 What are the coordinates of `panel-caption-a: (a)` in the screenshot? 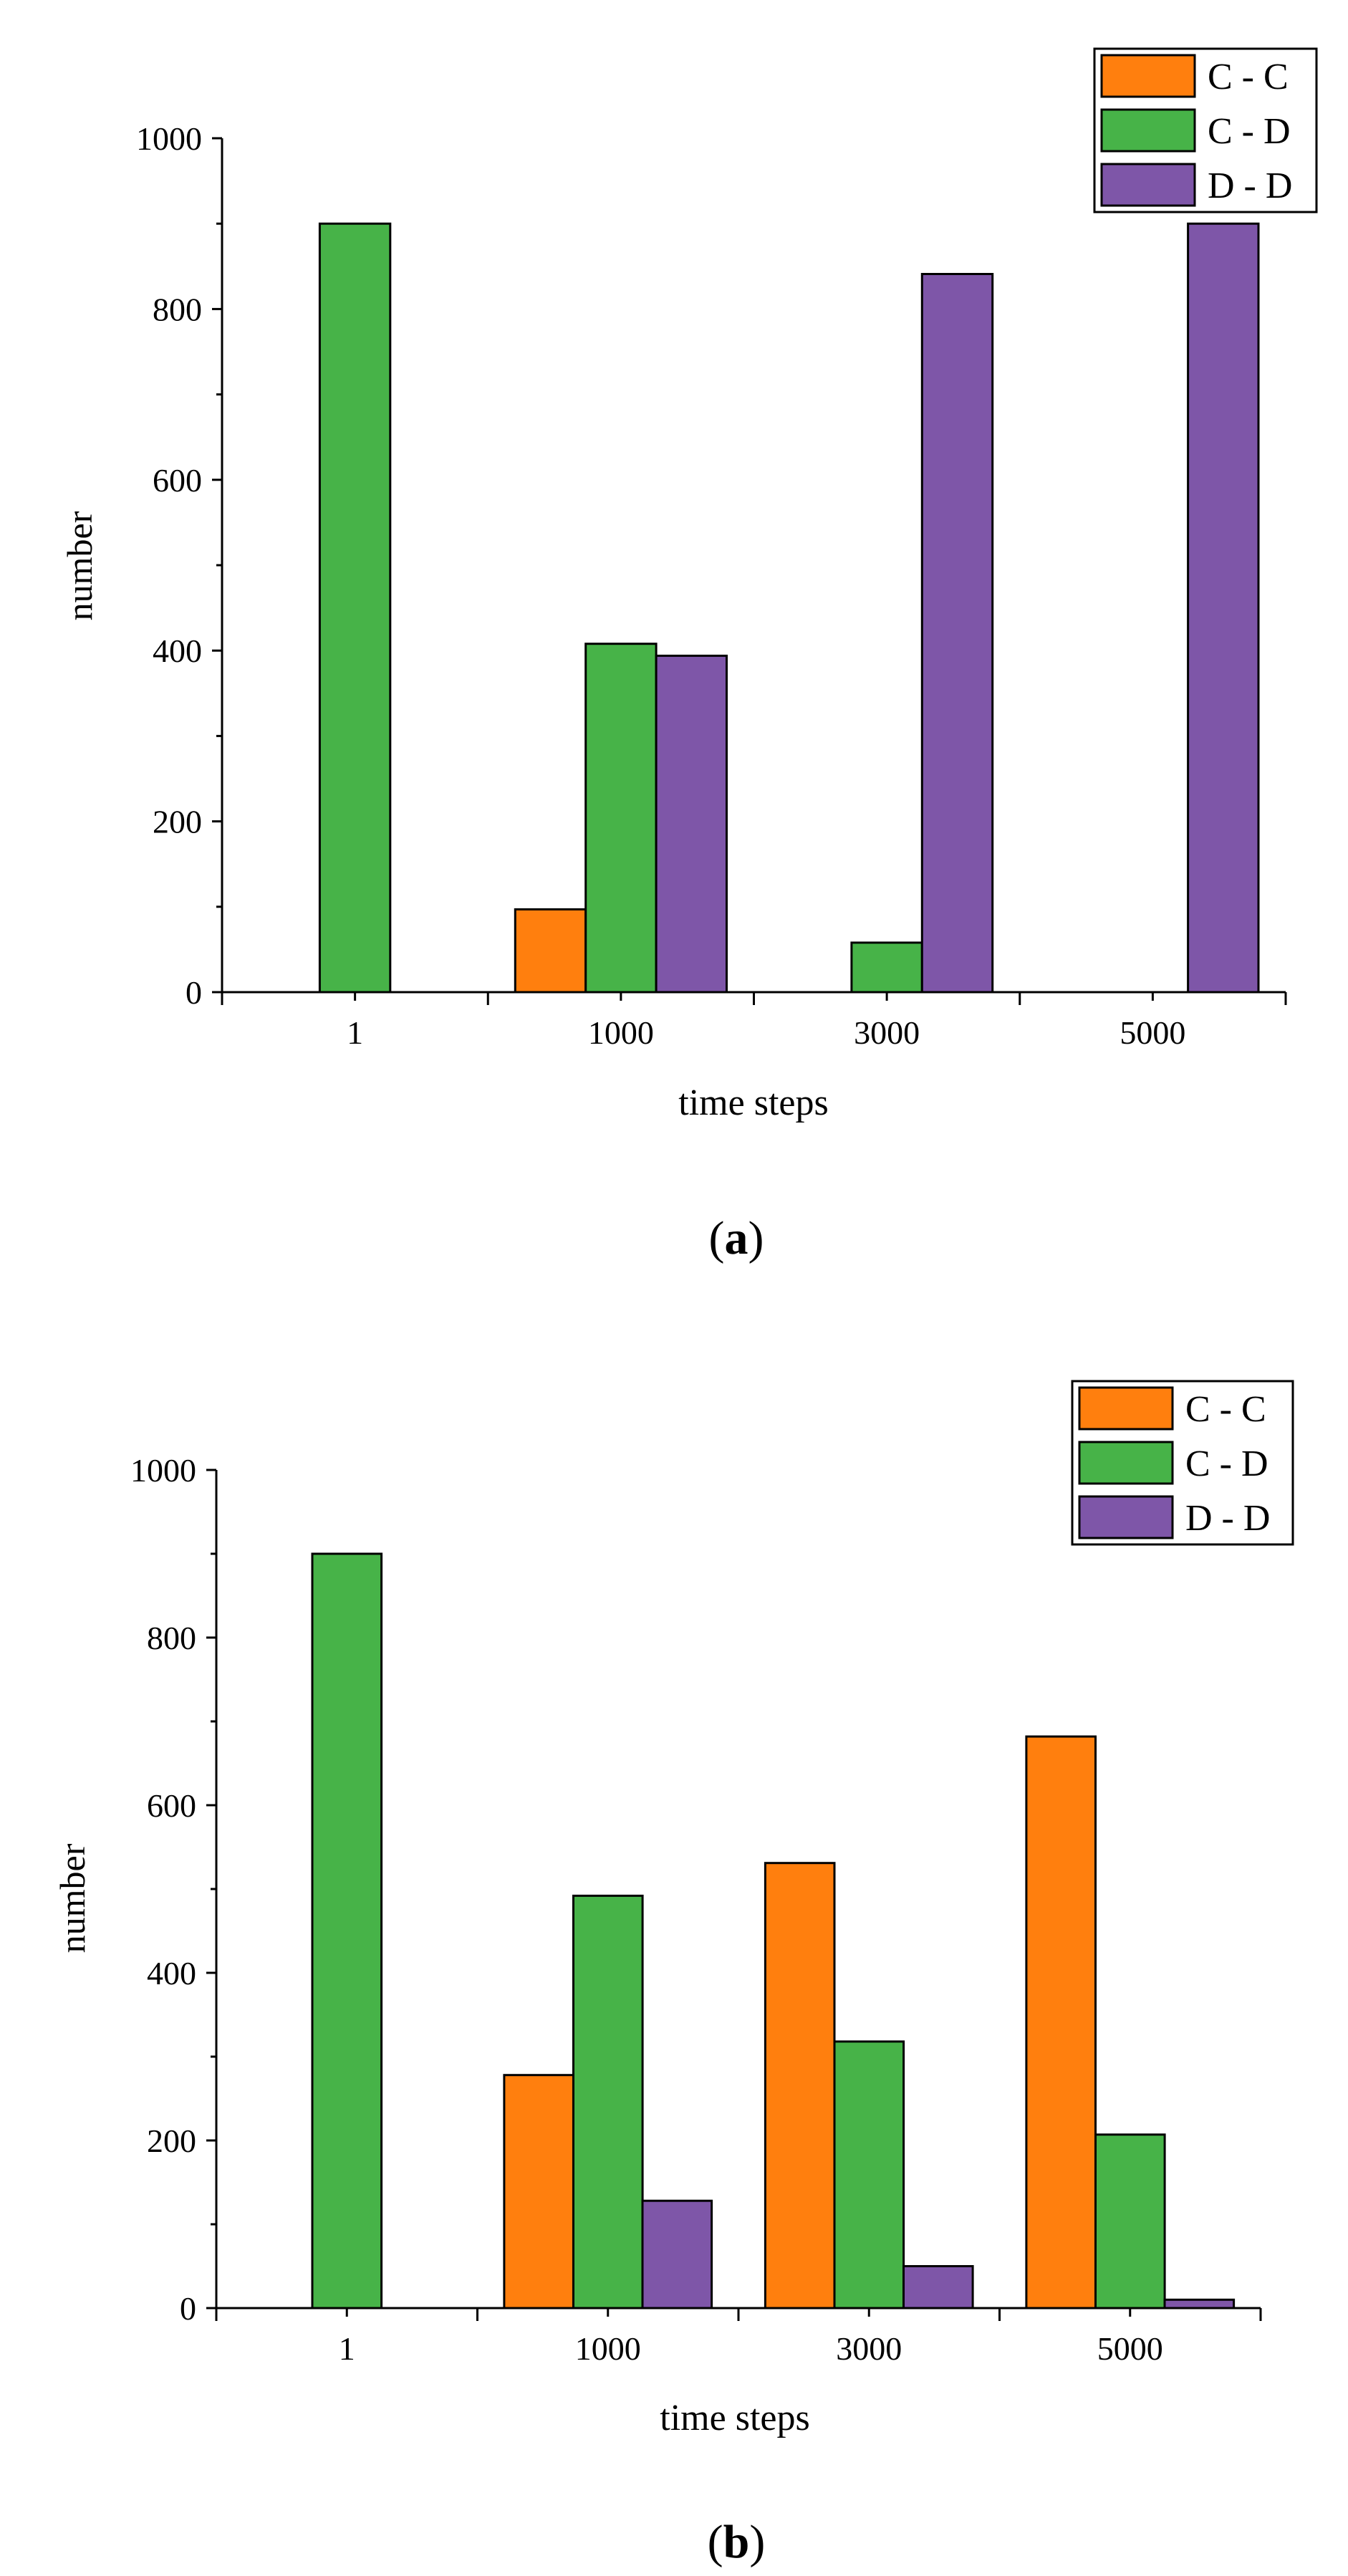 It's located at (736, 1238).